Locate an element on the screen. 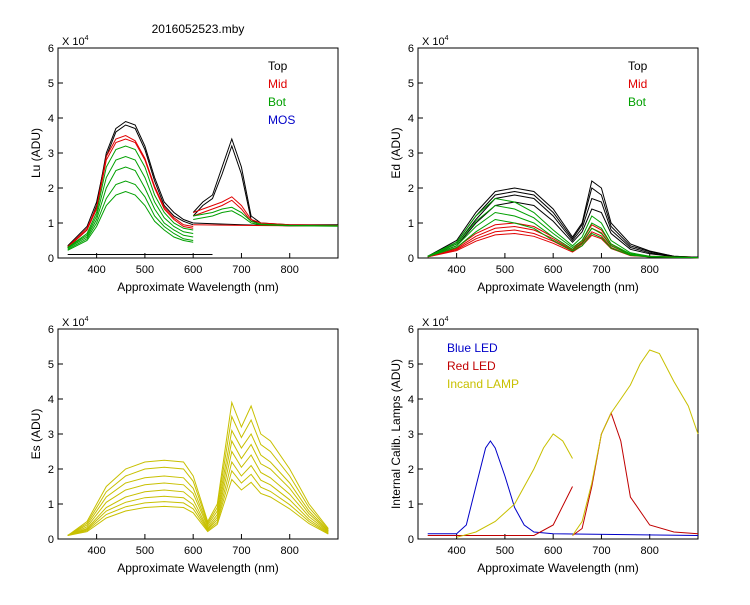 Image resolution: width=750 pixels, height=605 pixels. legend-entry: Blue LED is located at coordinates (472, 348).